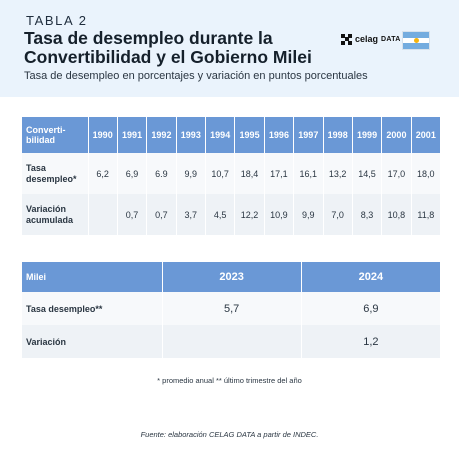  Describe the element at coordinates (396, 135) in the screenshot. I see `year-header: 2000` at that location.